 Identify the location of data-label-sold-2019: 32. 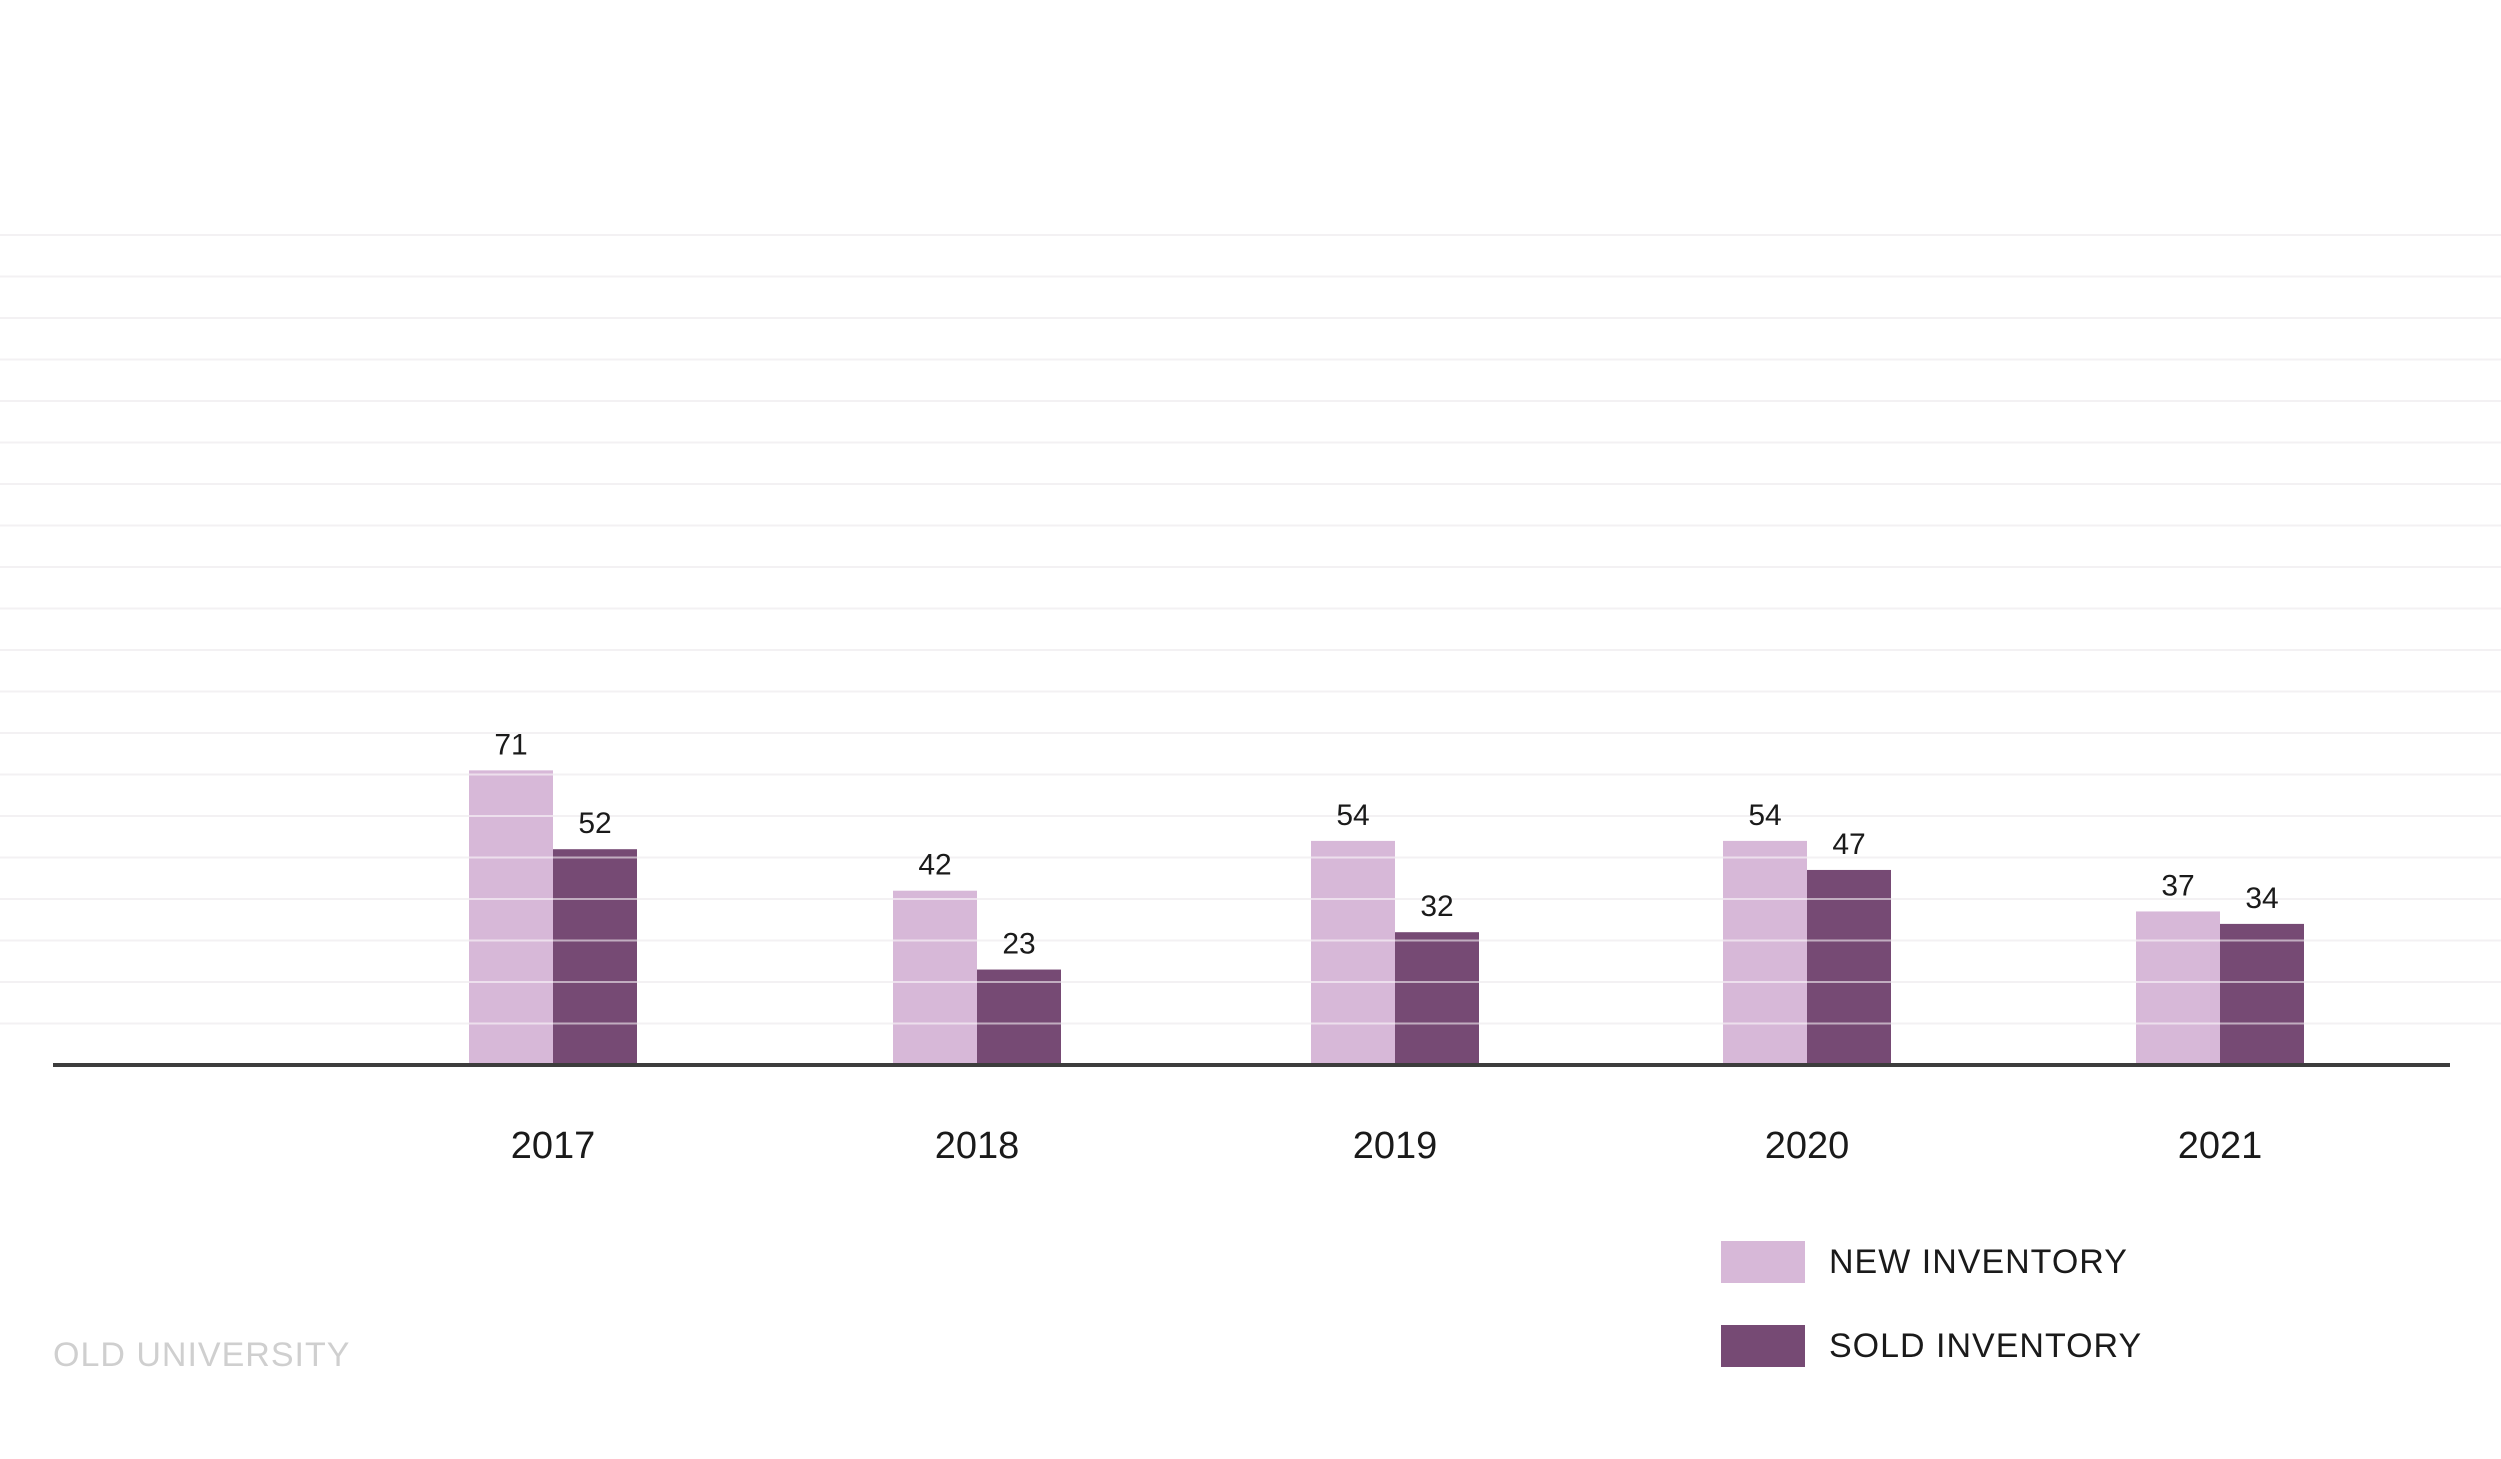
(1436, 906).